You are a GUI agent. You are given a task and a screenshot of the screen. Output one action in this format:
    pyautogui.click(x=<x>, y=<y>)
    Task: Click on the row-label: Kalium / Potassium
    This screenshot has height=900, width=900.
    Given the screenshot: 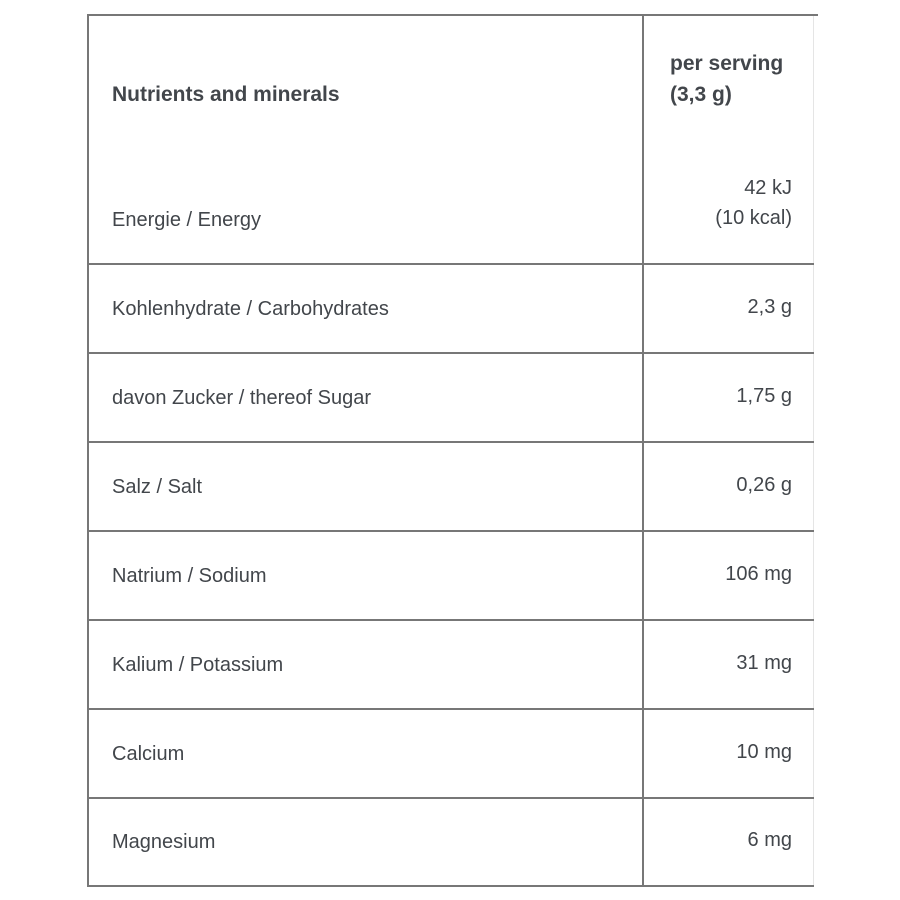 What is the action you would take?
    pyautogui.click(x=366, y=664)
    